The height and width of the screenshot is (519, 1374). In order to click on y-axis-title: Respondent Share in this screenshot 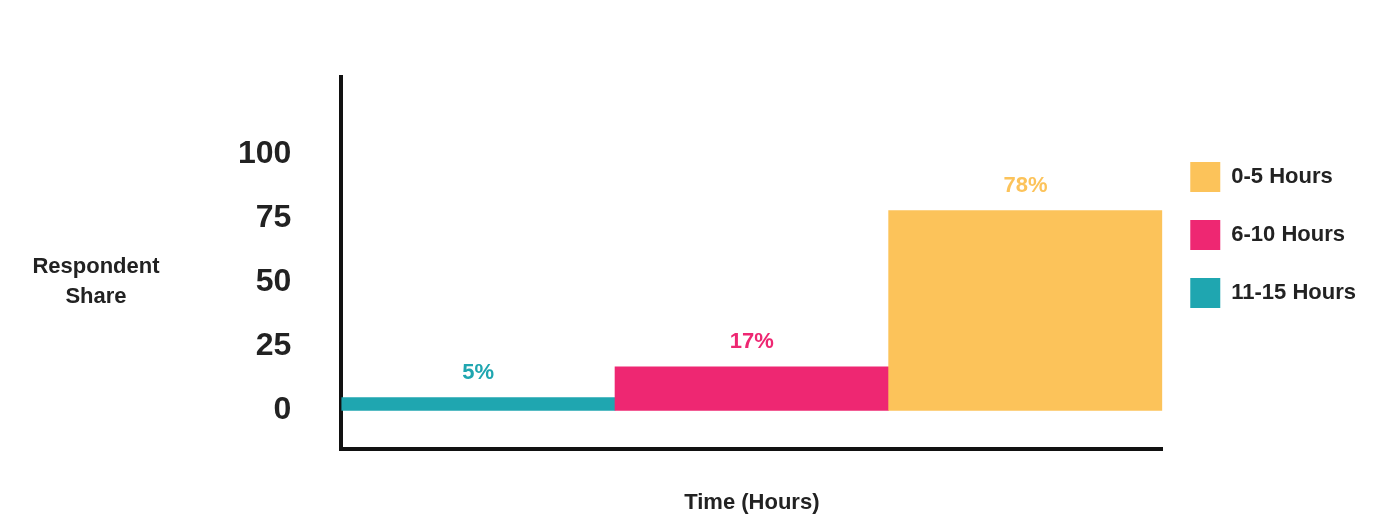, I will do `click(96, 281)`.